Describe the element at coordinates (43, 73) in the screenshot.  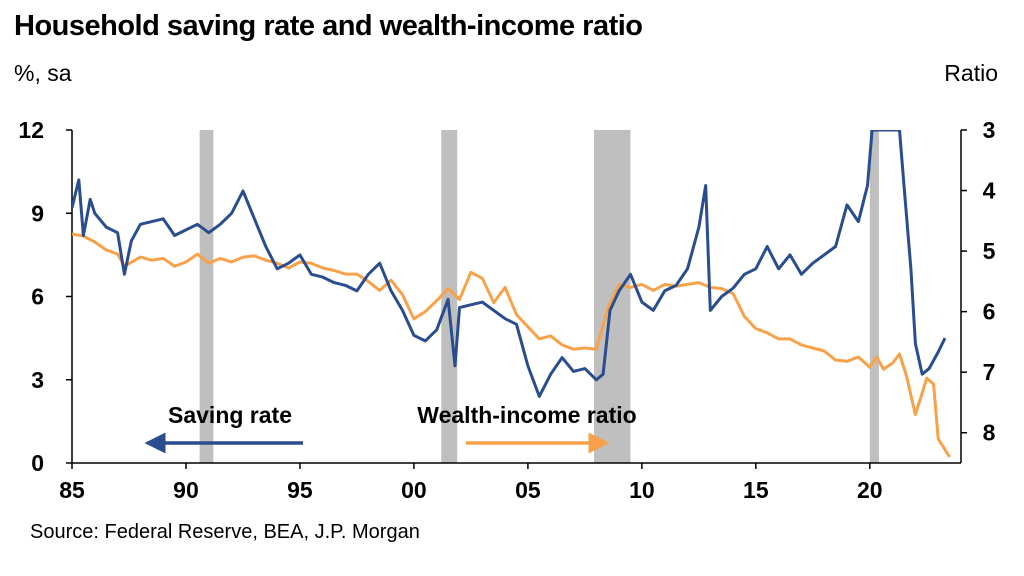
I see `left-axis-unit-label: %, sa` at that location.